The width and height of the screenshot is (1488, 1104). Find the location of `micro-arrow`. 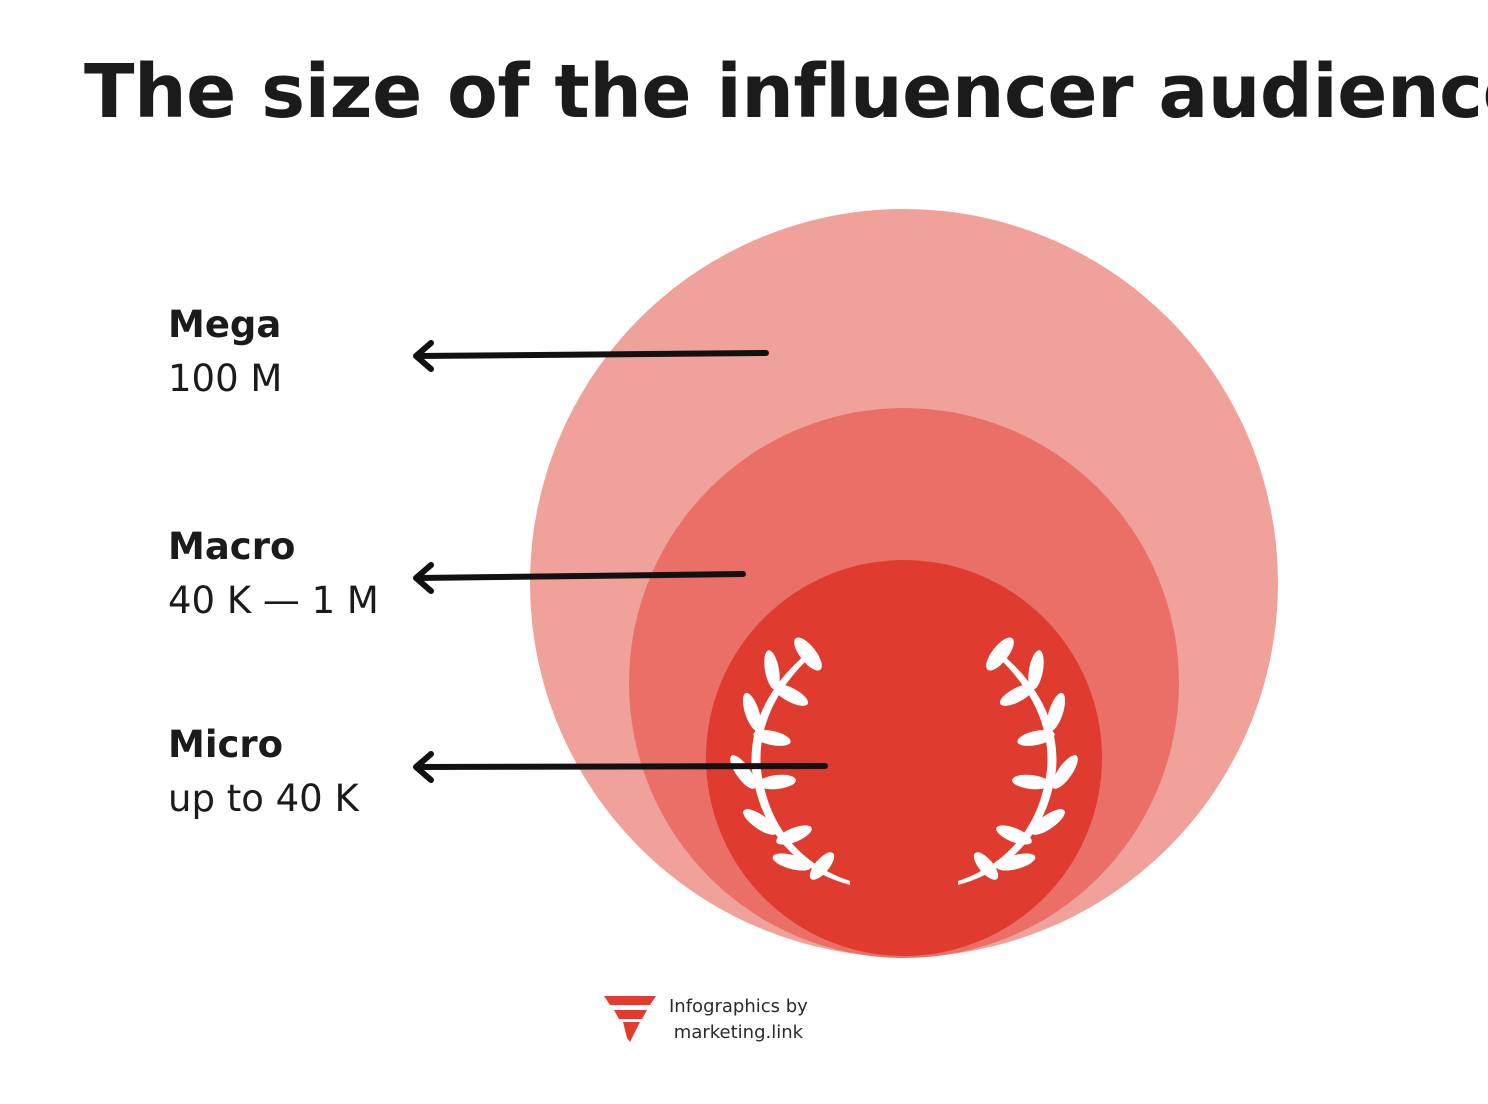

micro-arrow is located at coordinates (620, 767).